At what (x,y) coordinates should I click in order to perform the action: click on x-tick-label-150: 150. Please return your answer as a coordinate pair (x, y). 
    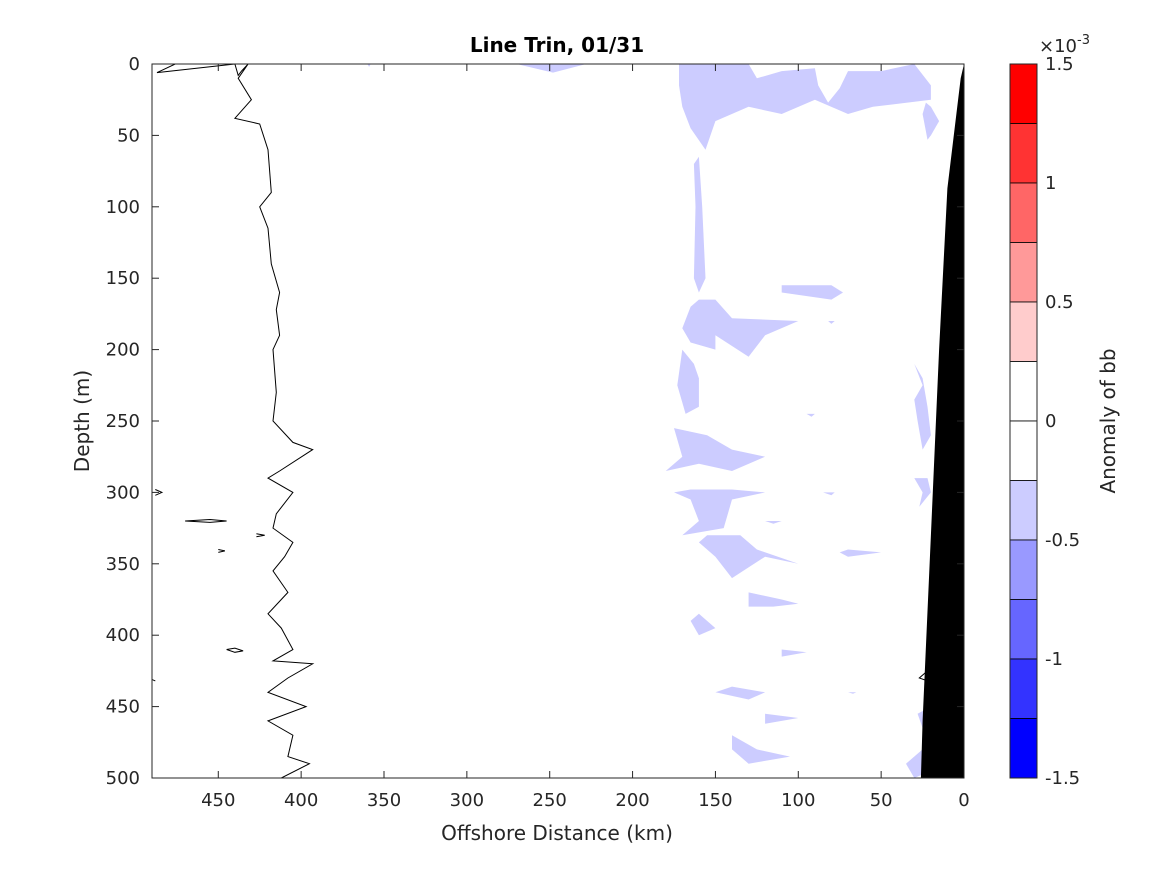
    Looking at the image, I should click on (715, 800).